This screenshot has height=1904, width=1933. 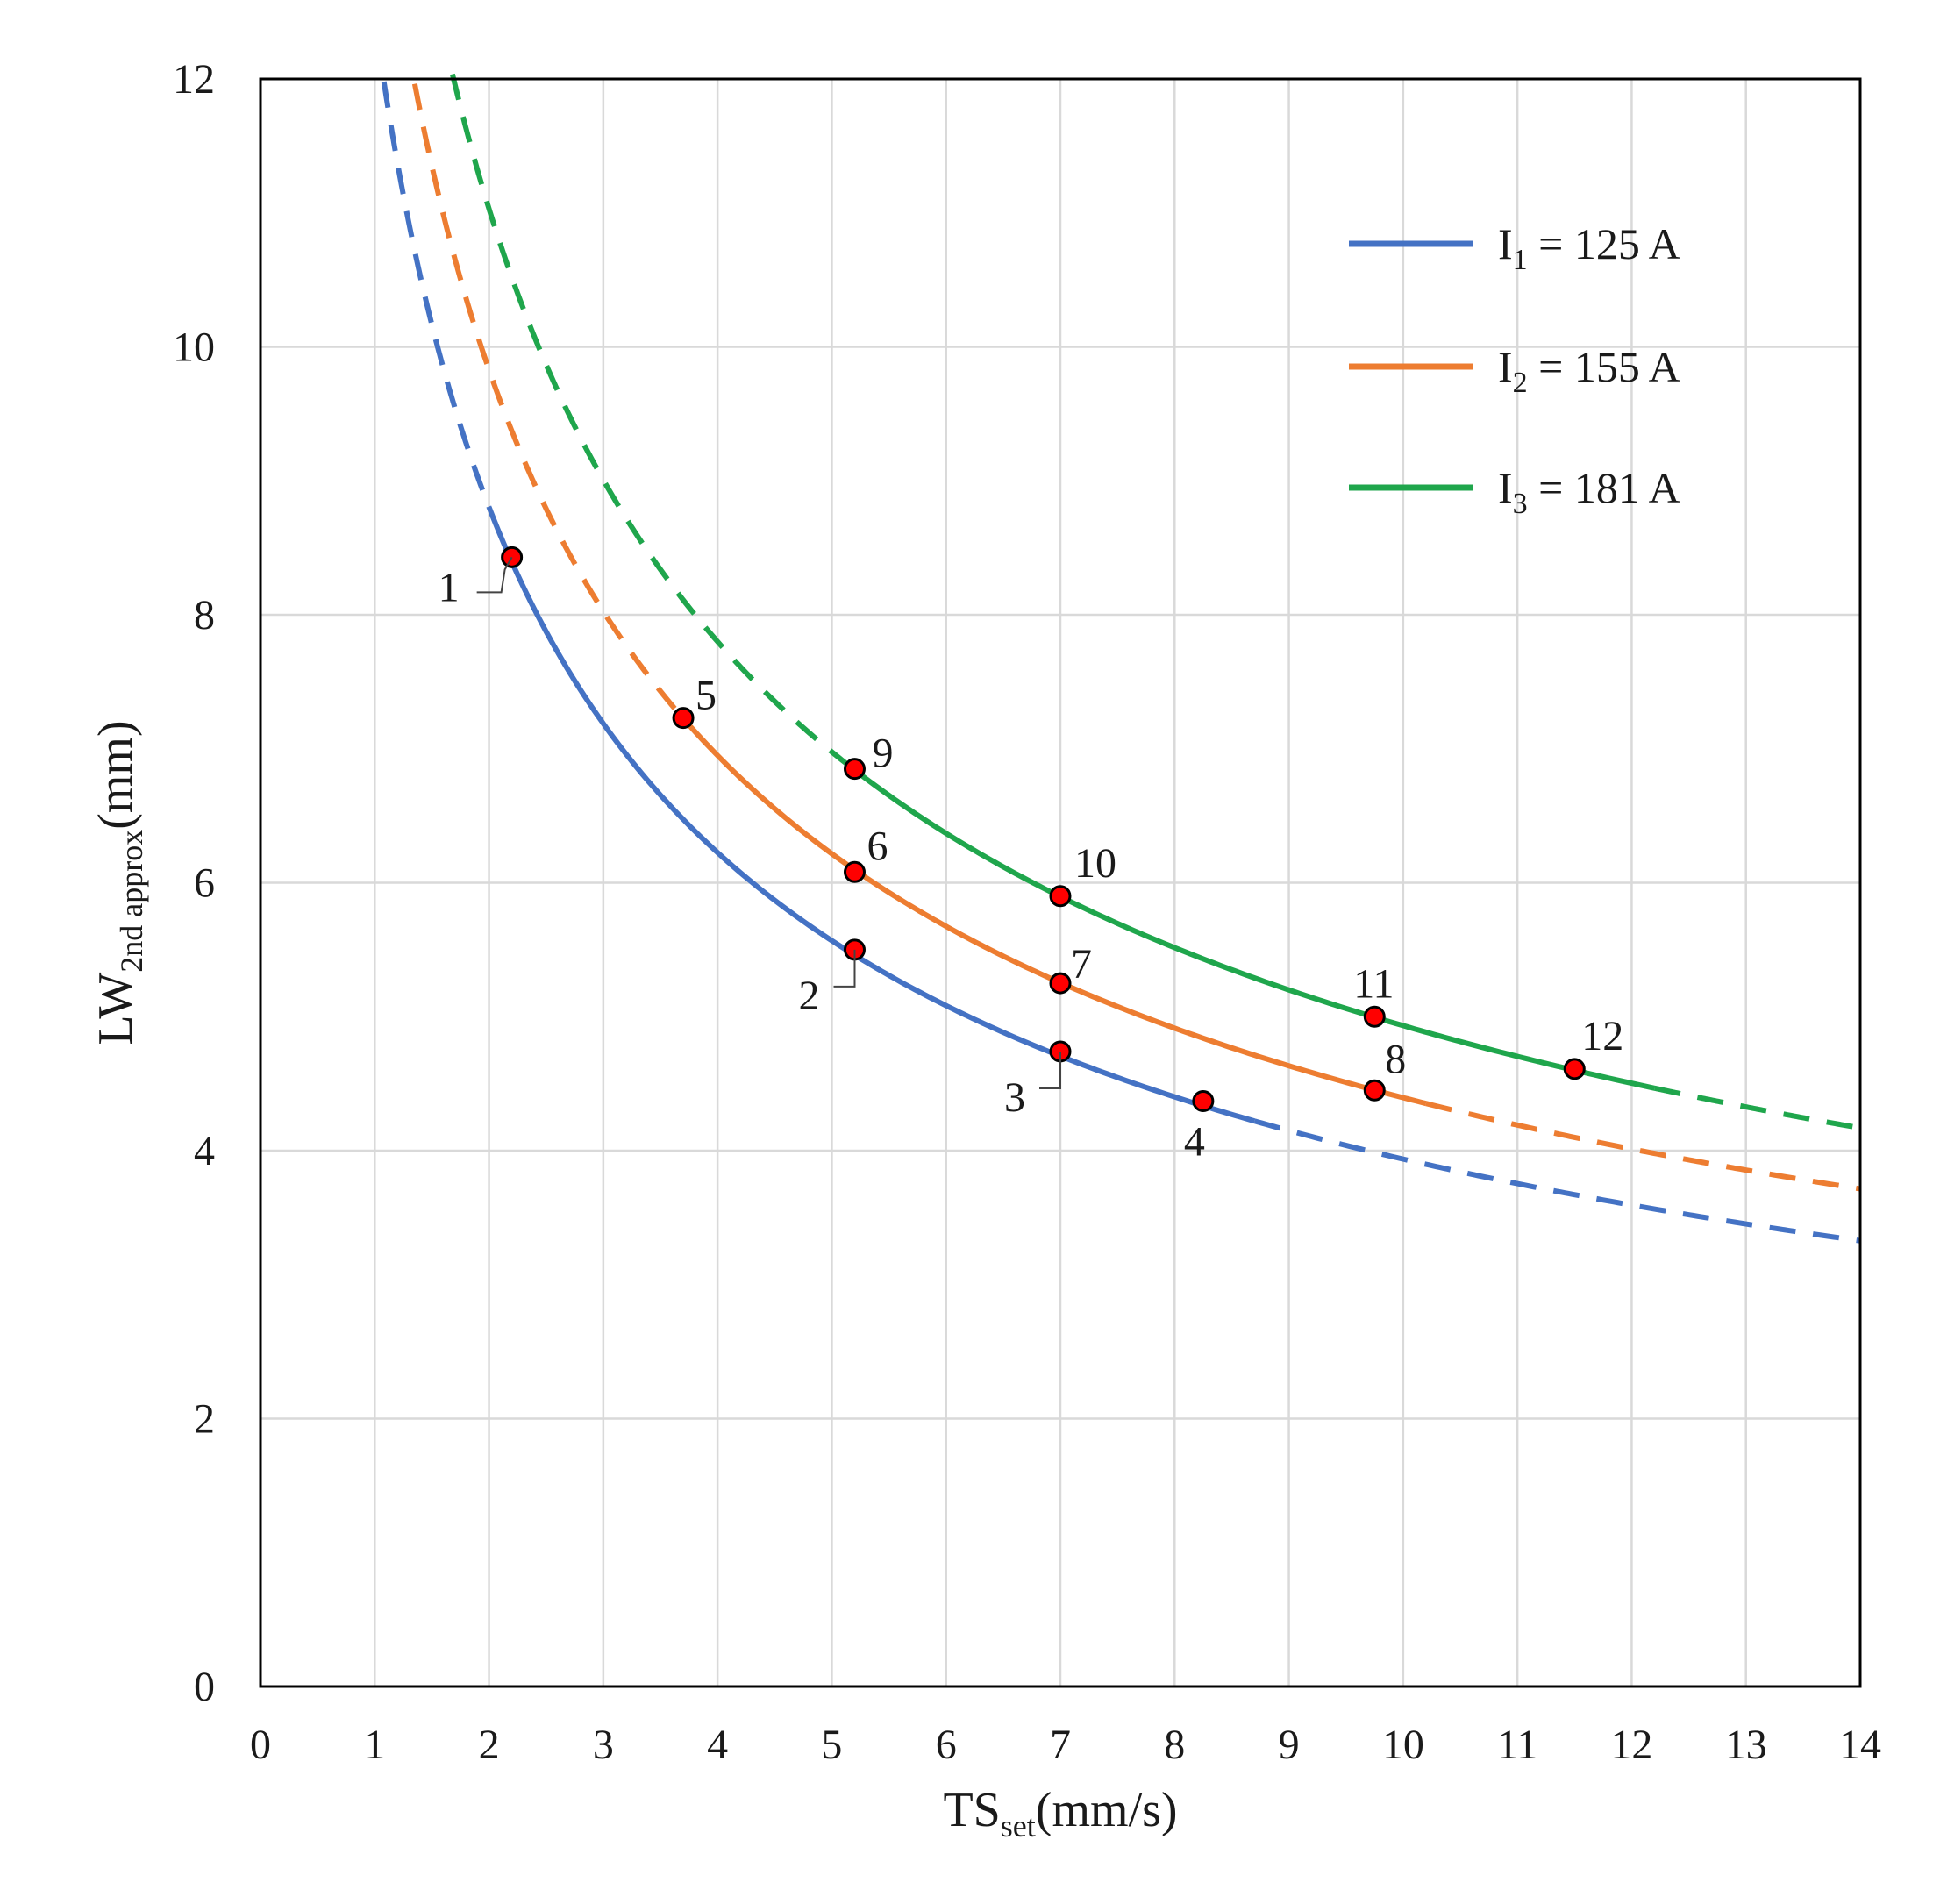 What do you see at coordinates (194, 347) in the screenshot?
I see `y-tick-label: 10` at bounding box center [194, 347].